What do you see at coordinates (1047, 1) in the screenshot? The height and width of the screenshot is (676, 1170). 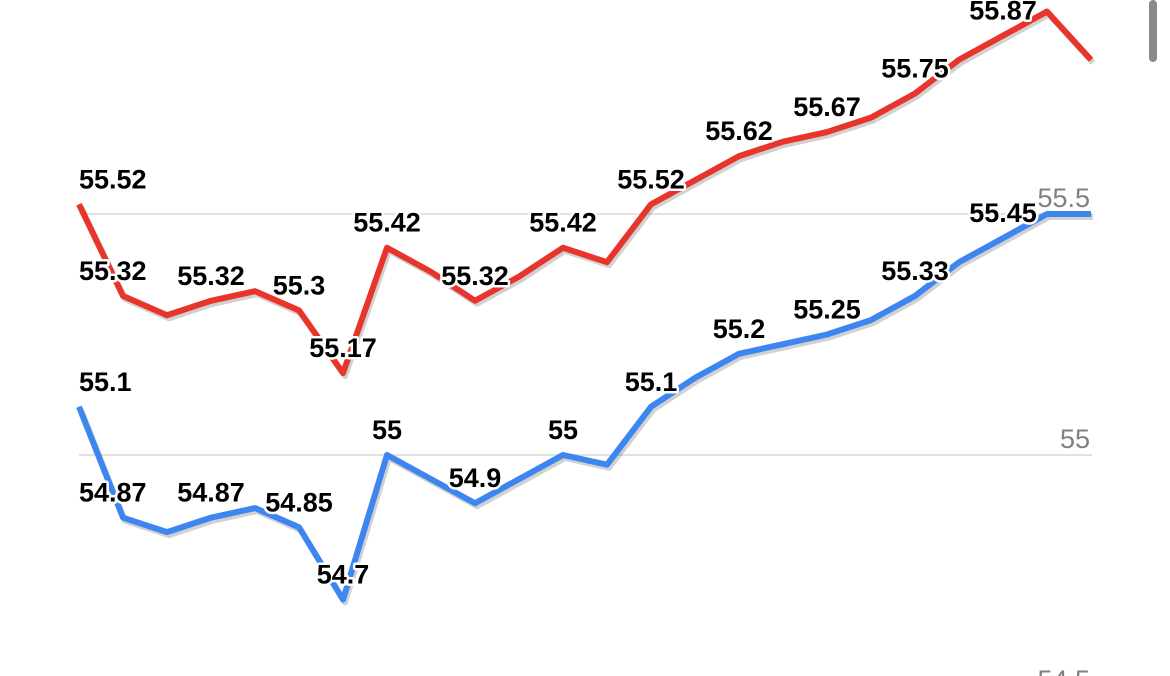 I see `data-label: 55.92` at bounding box center [1047, 1].